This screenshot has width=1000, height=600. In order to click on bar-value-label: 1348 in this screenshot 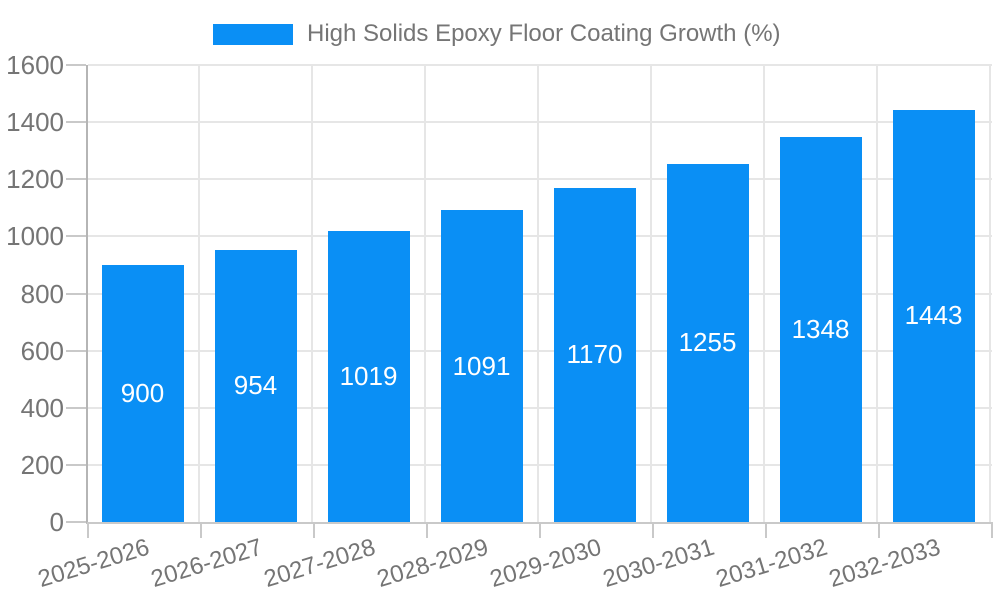, I will do `click(820, 328)`.